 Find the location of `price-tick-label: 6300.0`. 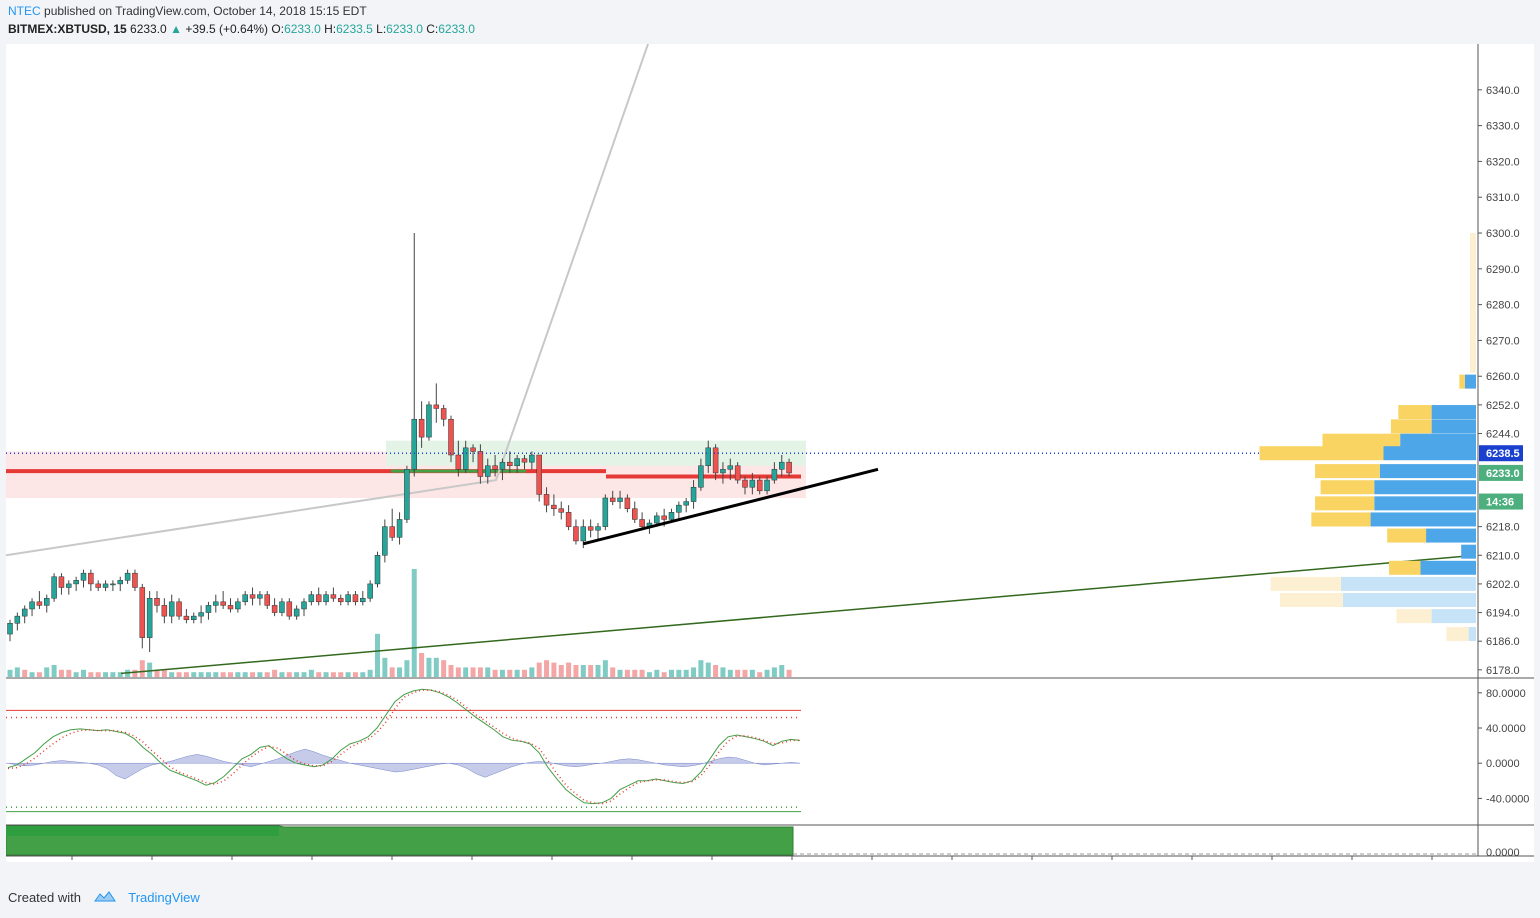

price-tick-label: 6300.0 is located at coordinates (1503, 234).